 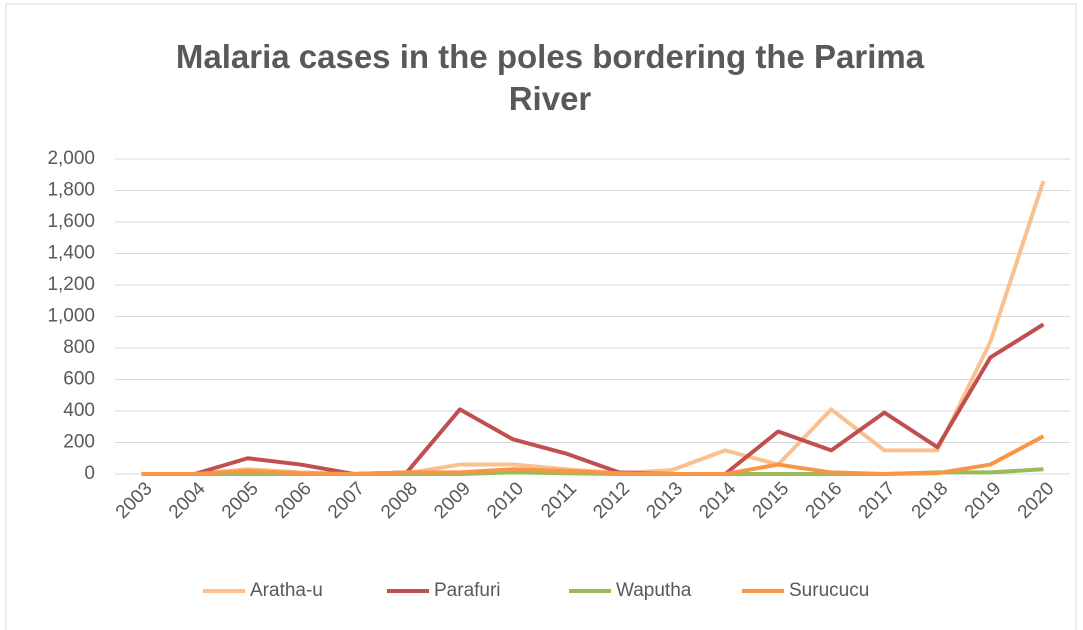 What do you see at coordinates (593, 455) in the screenshot?
I see `line-series` at bounding box center [593, 455].